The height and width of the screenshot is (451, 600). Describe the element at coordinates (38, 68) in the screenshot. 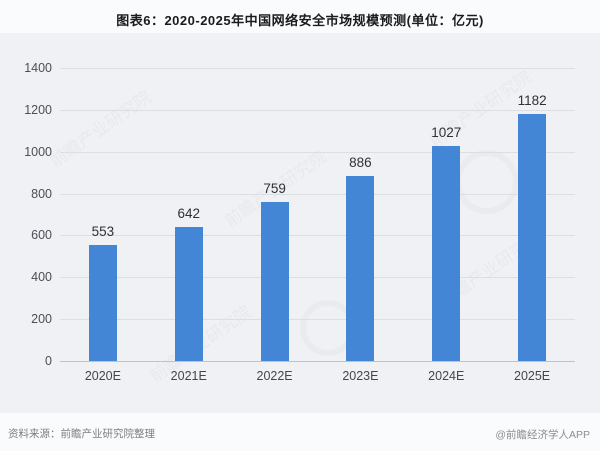

I see `y-tick-label: 1400` at that location.